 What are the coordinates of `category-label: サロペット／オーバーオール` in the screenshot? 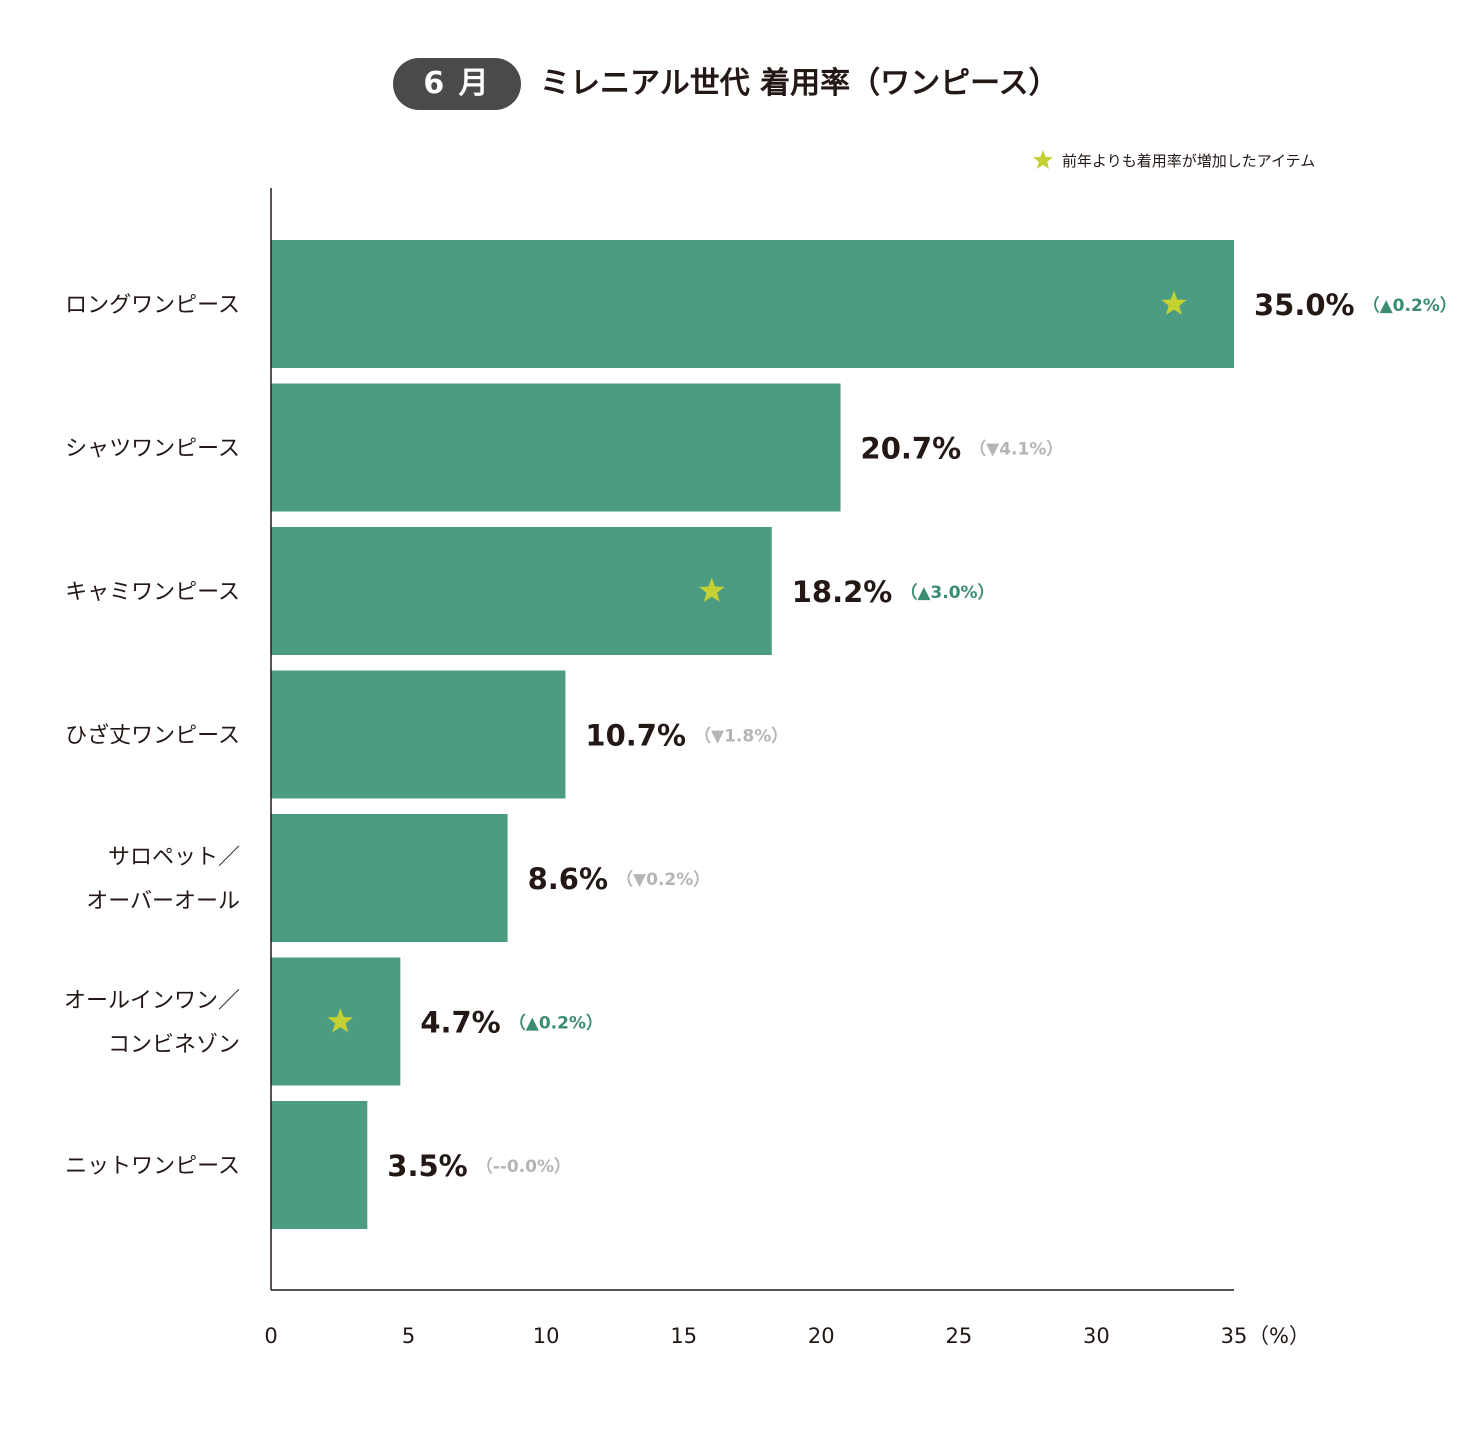 It's located at (163, 879).